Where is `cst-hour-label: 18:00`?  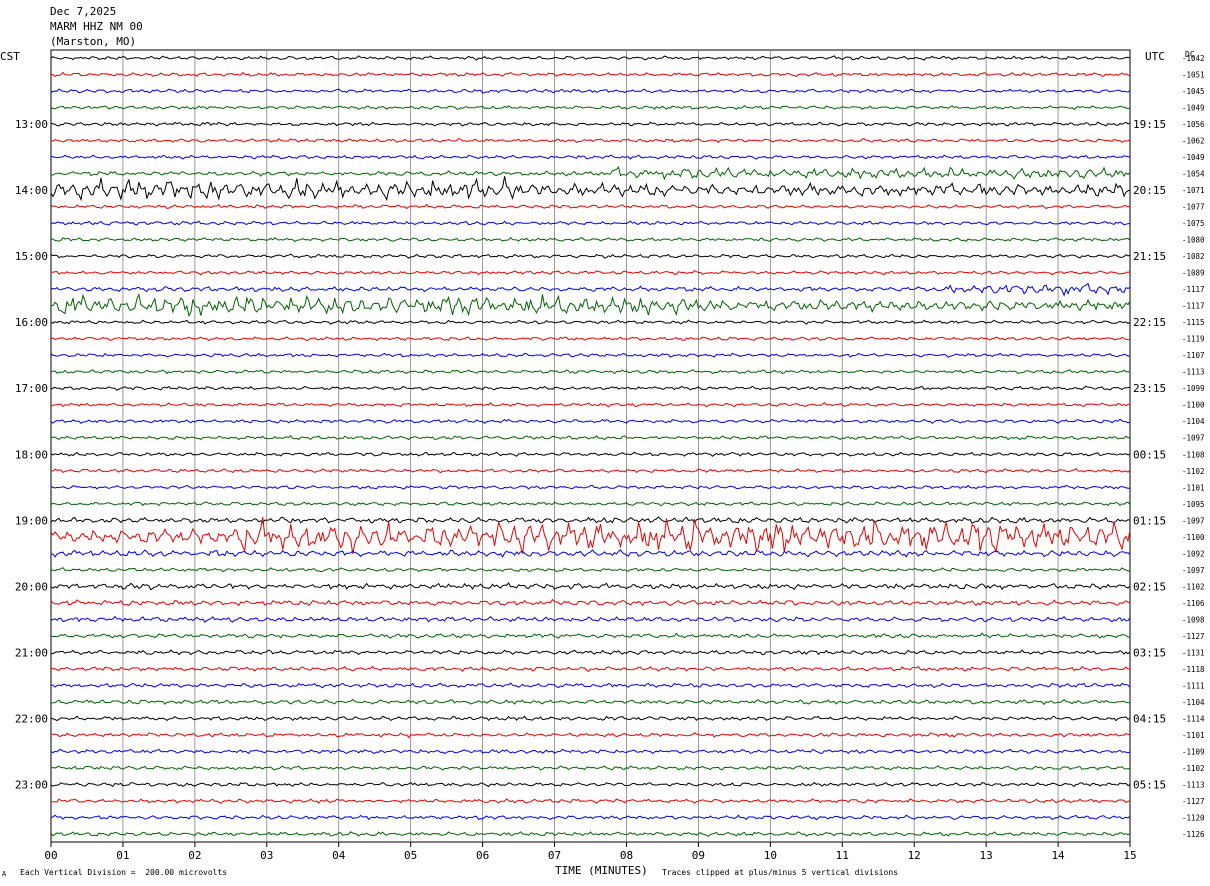
cst-hour-label: 18:00 is located at coordinates (31, 454).